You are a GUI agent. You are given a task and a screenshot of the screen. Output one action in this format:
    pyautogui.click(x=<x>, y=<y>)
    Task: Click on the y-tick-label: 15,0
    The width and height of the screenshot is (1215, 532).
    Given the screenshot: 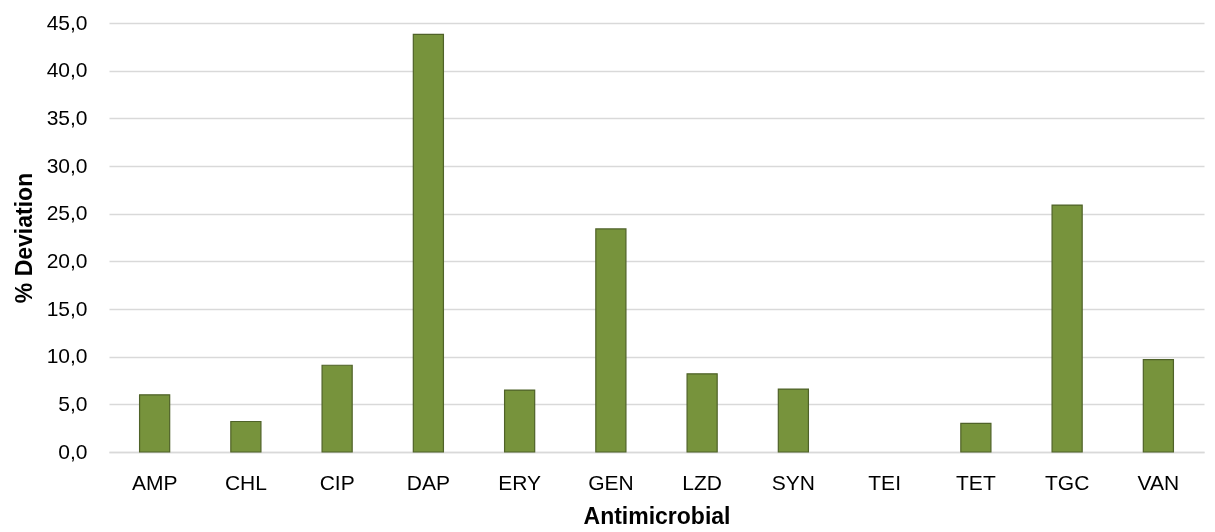 What is the action you would take?
    pyautogui.click(x=67, y=308)
    